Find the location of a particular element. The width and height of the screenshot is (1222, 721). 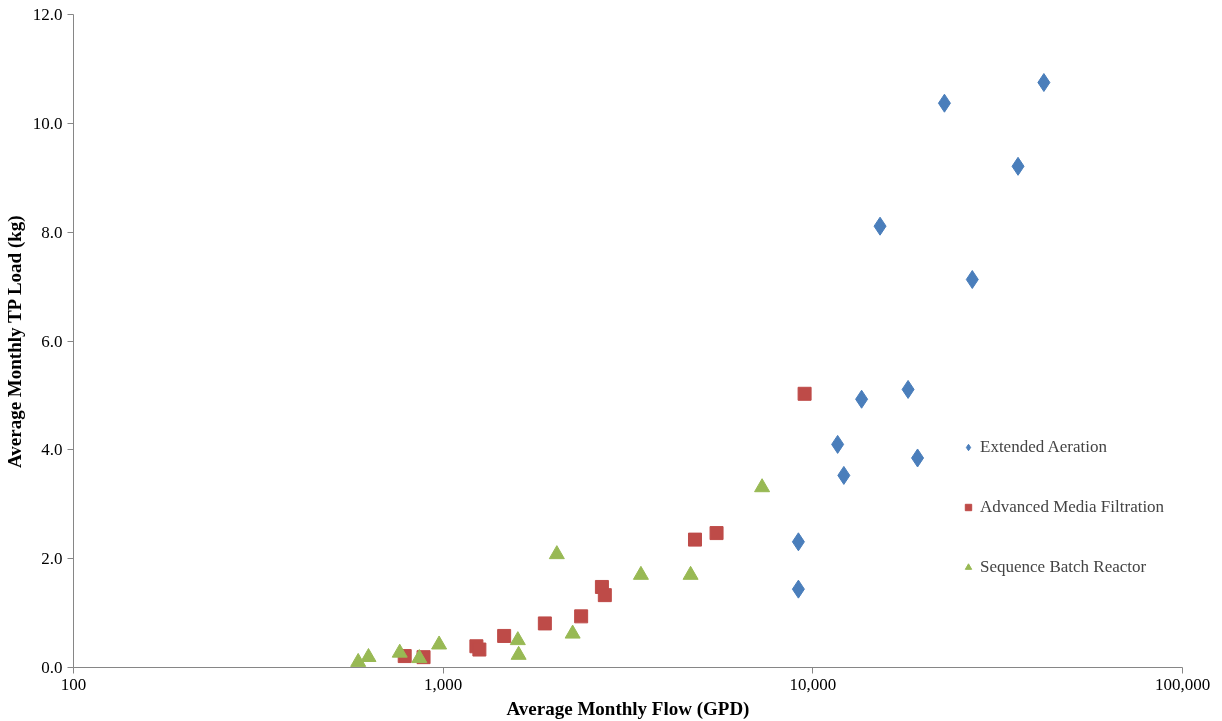

y-tick-label: 10.0 is located at coordinates (47, 123).